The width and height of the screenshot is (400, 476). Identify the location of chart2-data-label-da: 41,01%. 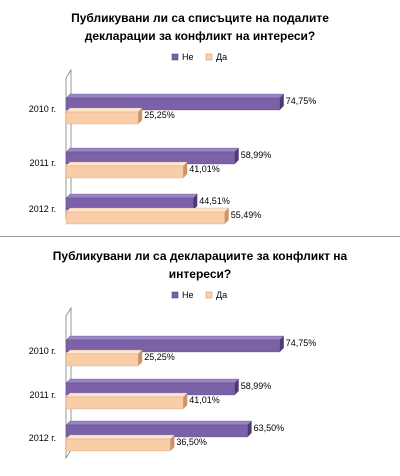
(204, 400).